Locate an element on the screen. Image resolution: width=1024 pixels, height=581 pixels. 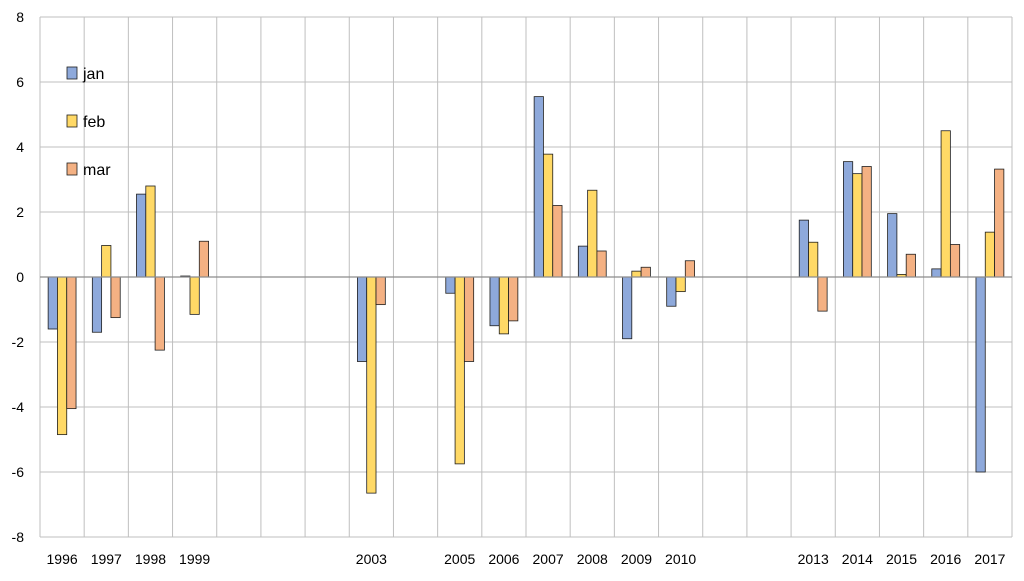
y-tick-label: 8 is located at coordinates (20, 17).